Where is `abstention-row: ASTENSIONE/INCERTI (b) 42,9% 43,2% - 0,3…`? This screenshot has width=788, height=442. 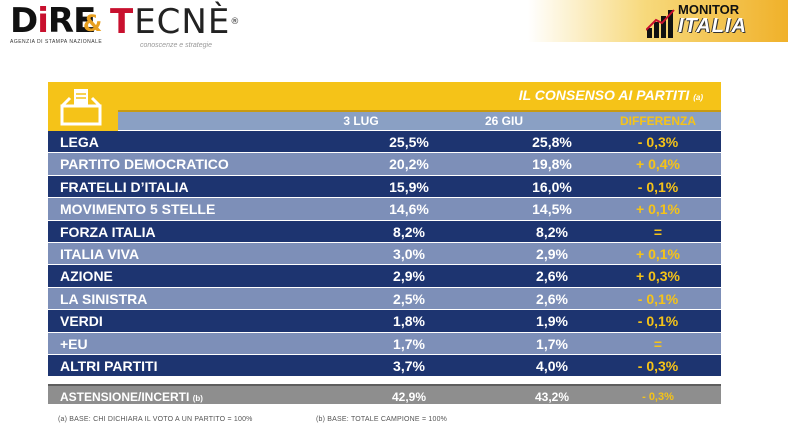 abstention-row: ASTENSIONE/INCERTI (b) 42,9% 43,2% - 0,3… is located at coordinates (384, 394).